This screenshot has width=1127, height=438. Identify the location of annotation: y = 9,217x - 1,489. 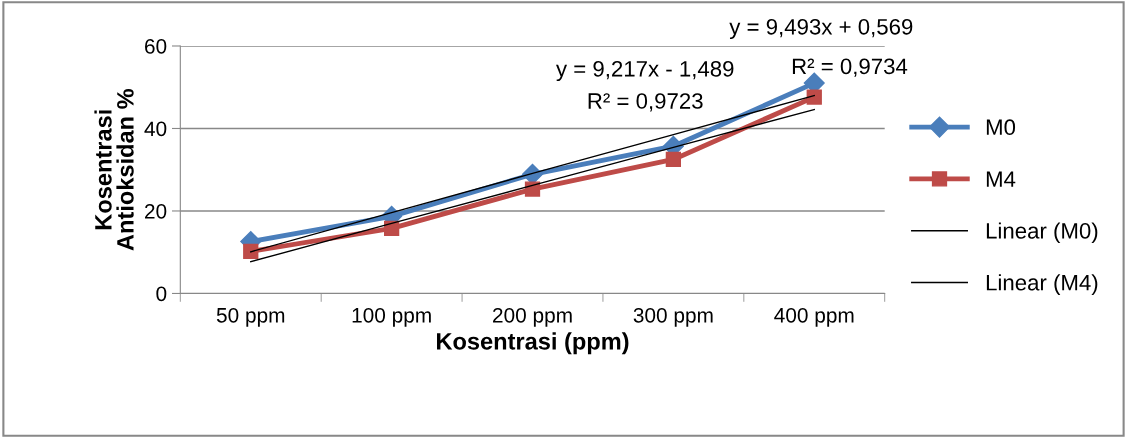
(645, 71).